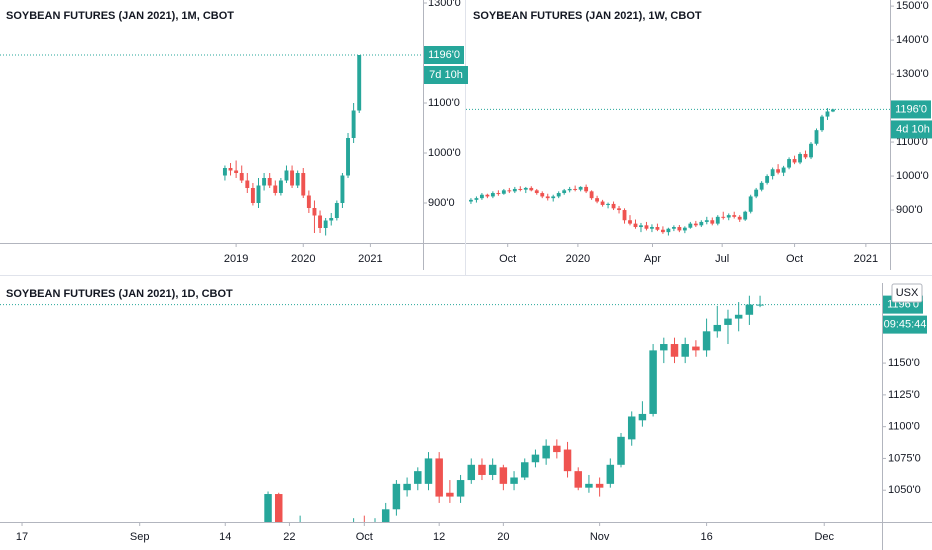 This screenshot has width=932, height=550. What do you see at coordinates (912, 74) in the screenshot?
I see `y-tick-label: 1300'0` at bounding box center [912, 74].